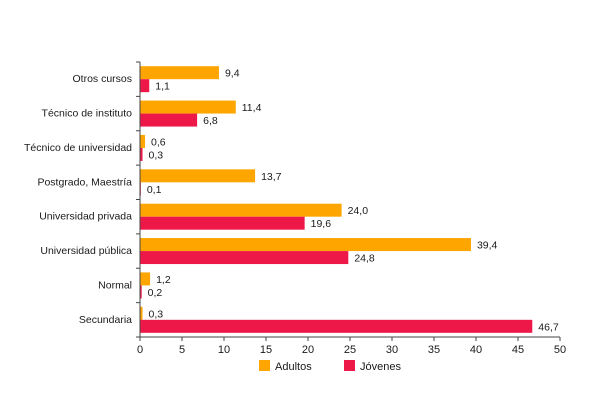 The height and width of the screenshot is (404, 600). I want to click on x-tick-label-25: 25, so click(350, 350).